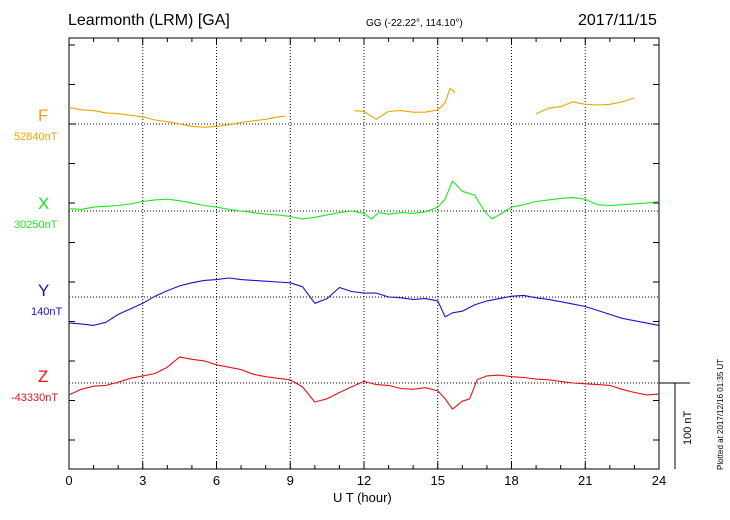 The height and width of the screenshot is (520, 730). What do you see at coordinates (69, 480) in the screenshot?
I see `x-tick-label: 0` at bounding box center [69, 480].